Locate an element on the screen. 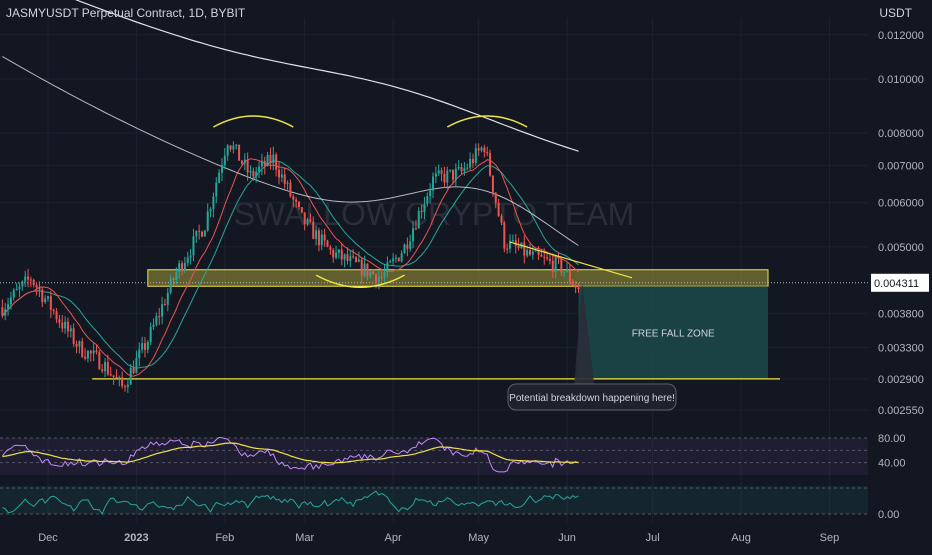  rsi-ma-line is located at coordinates (290, 453).